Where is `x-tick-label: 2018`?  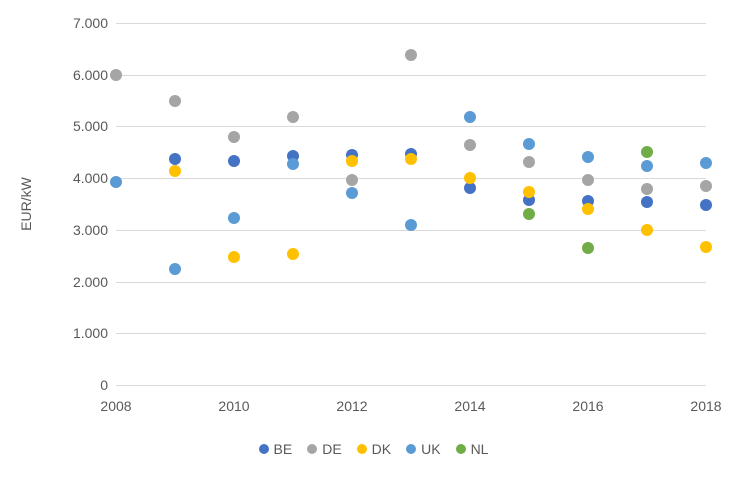
x-tick-label: 2018 is located at coordinates (706, 406).